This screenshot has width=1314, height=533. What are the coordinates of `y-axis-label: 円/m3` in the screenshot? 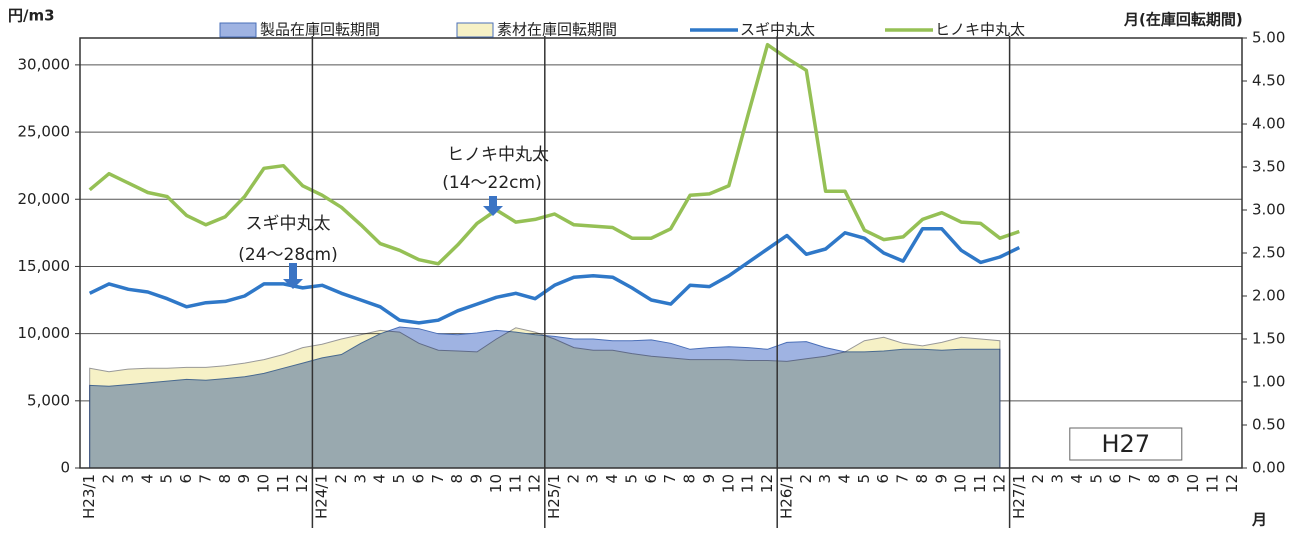 It's located at (31, 16).